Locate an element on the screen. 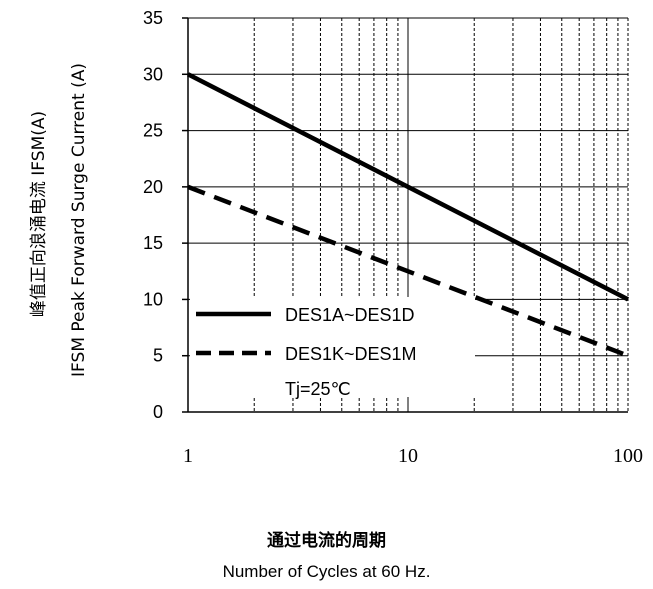  y-tick-label: 0 is located at coordinates (158, 412).